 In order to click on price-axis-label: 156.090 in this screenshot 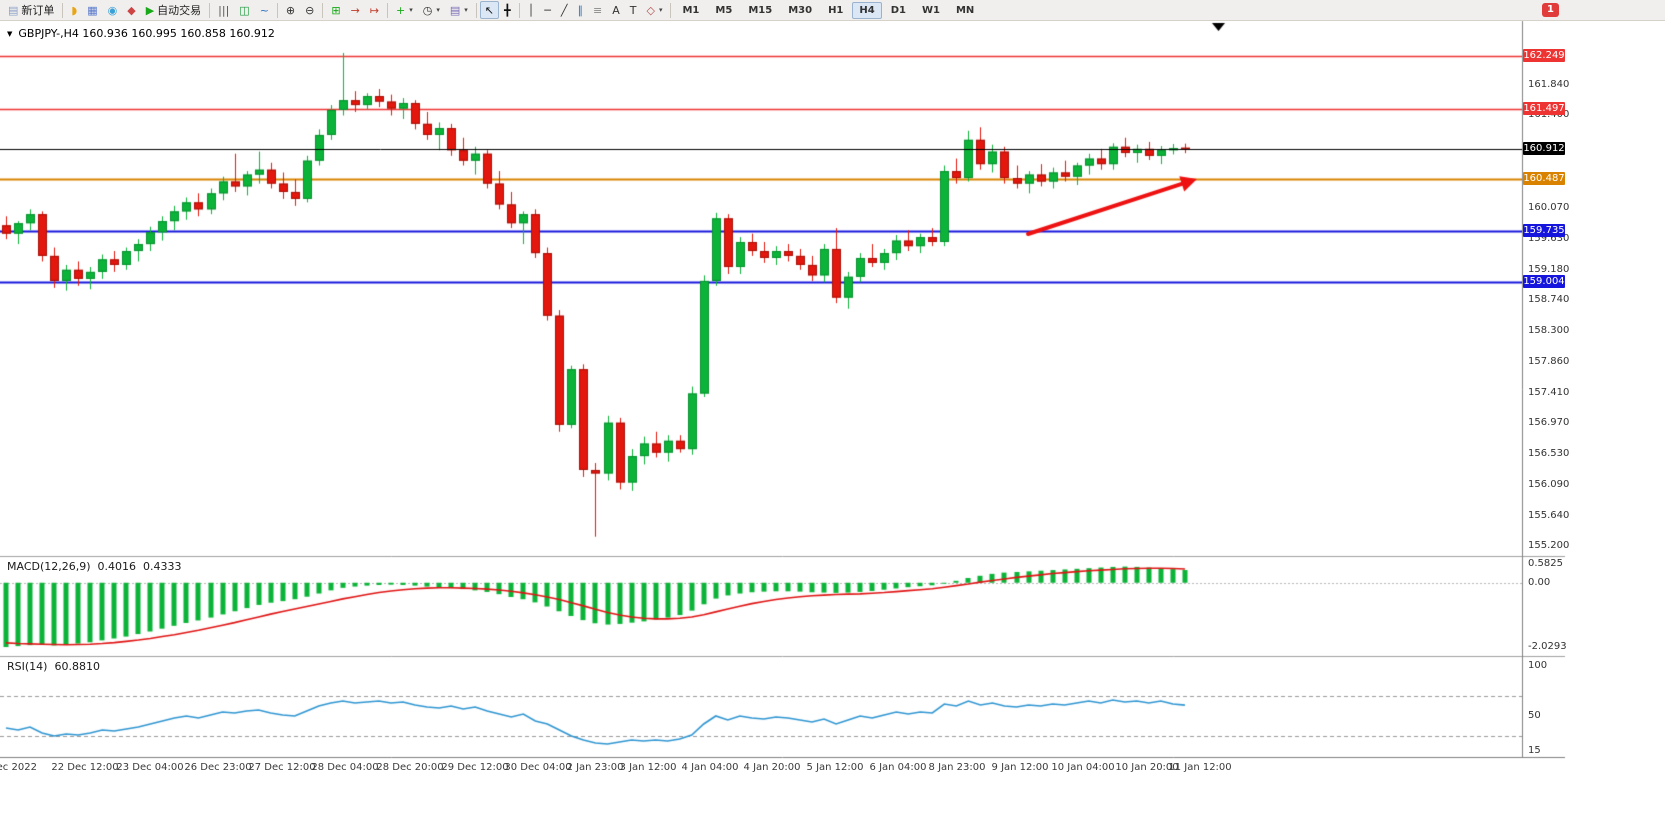, I will do `click(1549, 484)`.